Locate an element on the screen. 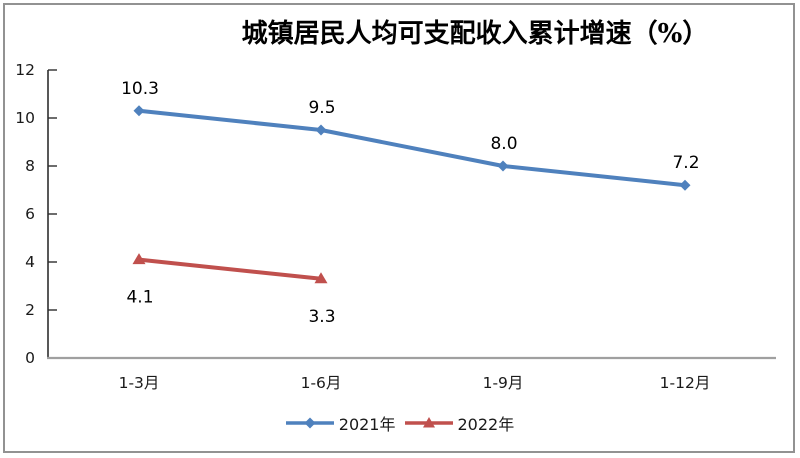 This screenshot has width=800, height=458. data-label: 3.3 is located at coordinates (321, 317).